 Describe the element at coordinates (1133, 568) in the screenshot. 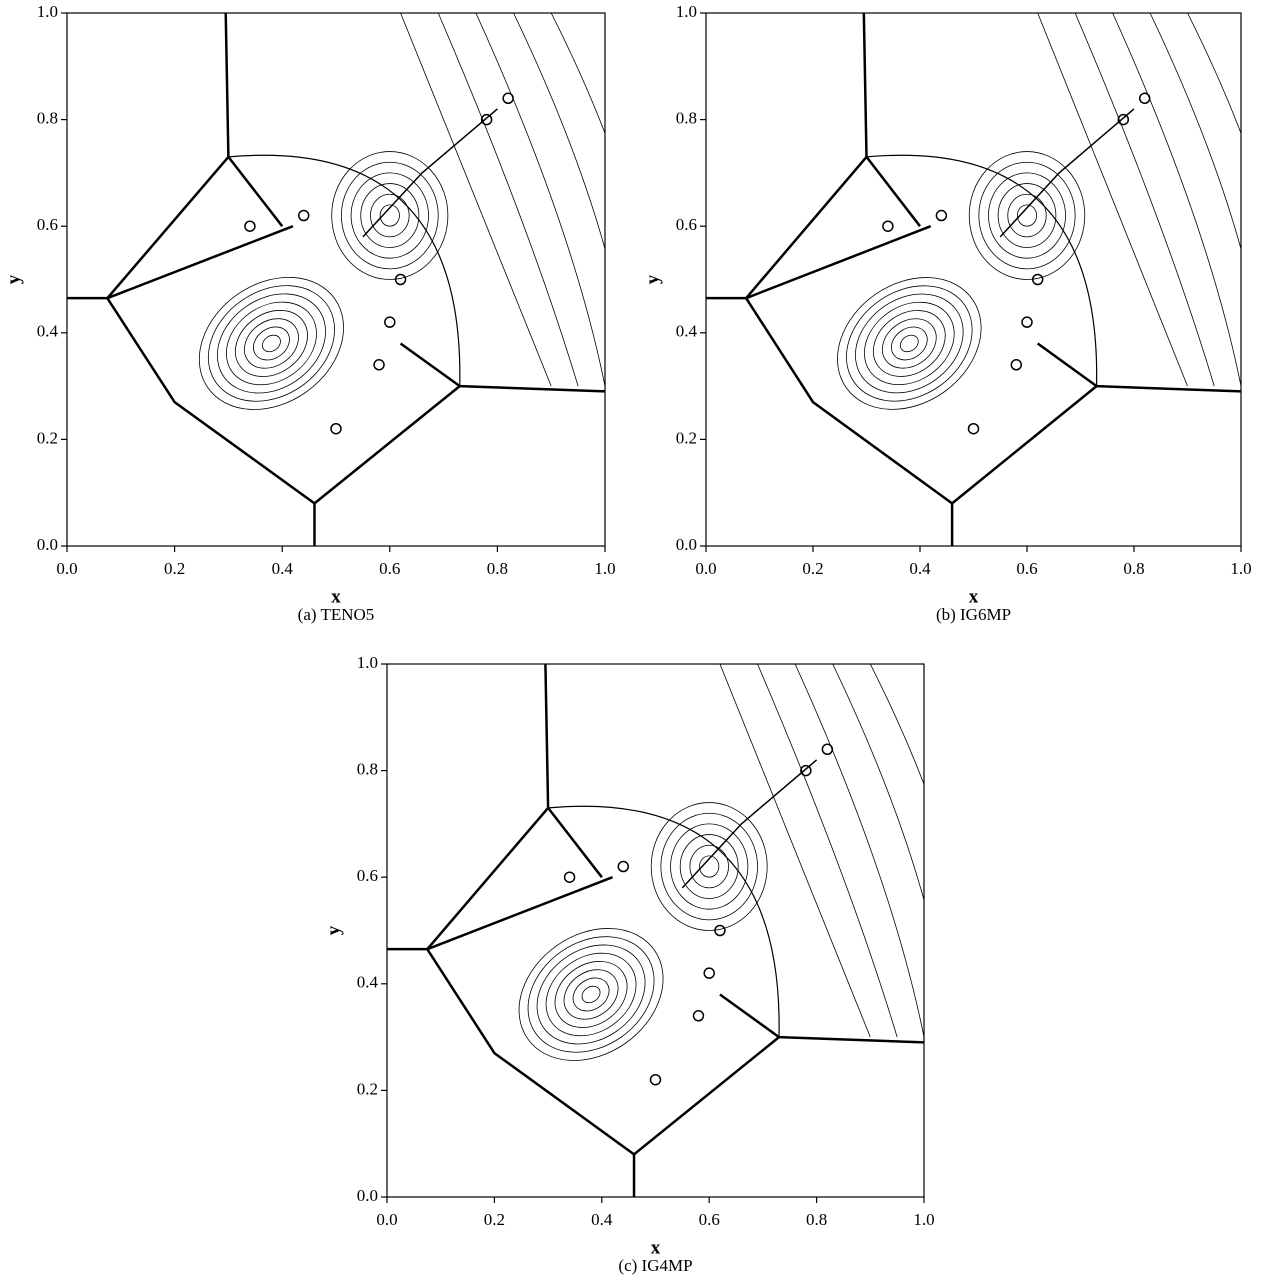

I see `x-tick-label: 0.8` at that location.